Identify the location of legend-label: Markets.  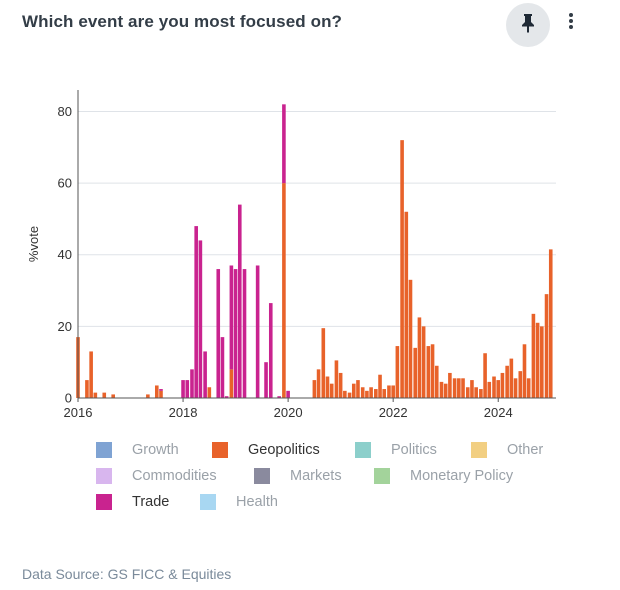
(316, 476).